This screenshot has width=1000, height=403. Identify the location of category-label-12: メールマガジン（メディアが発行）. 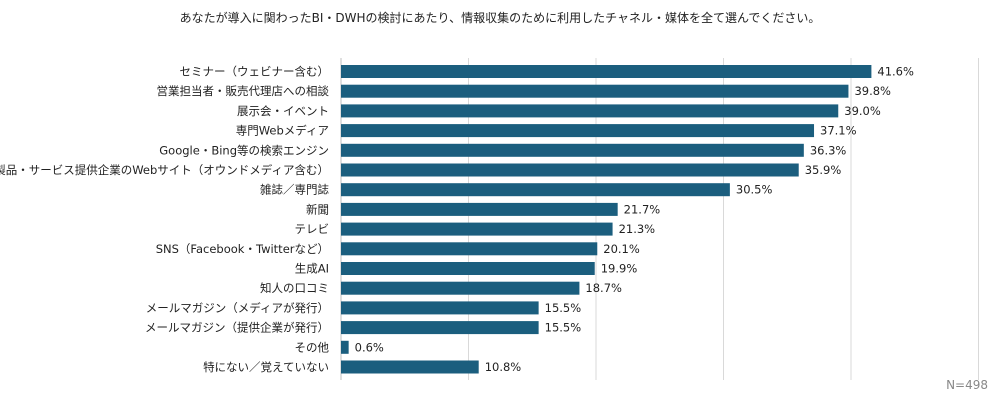
(237, 308).